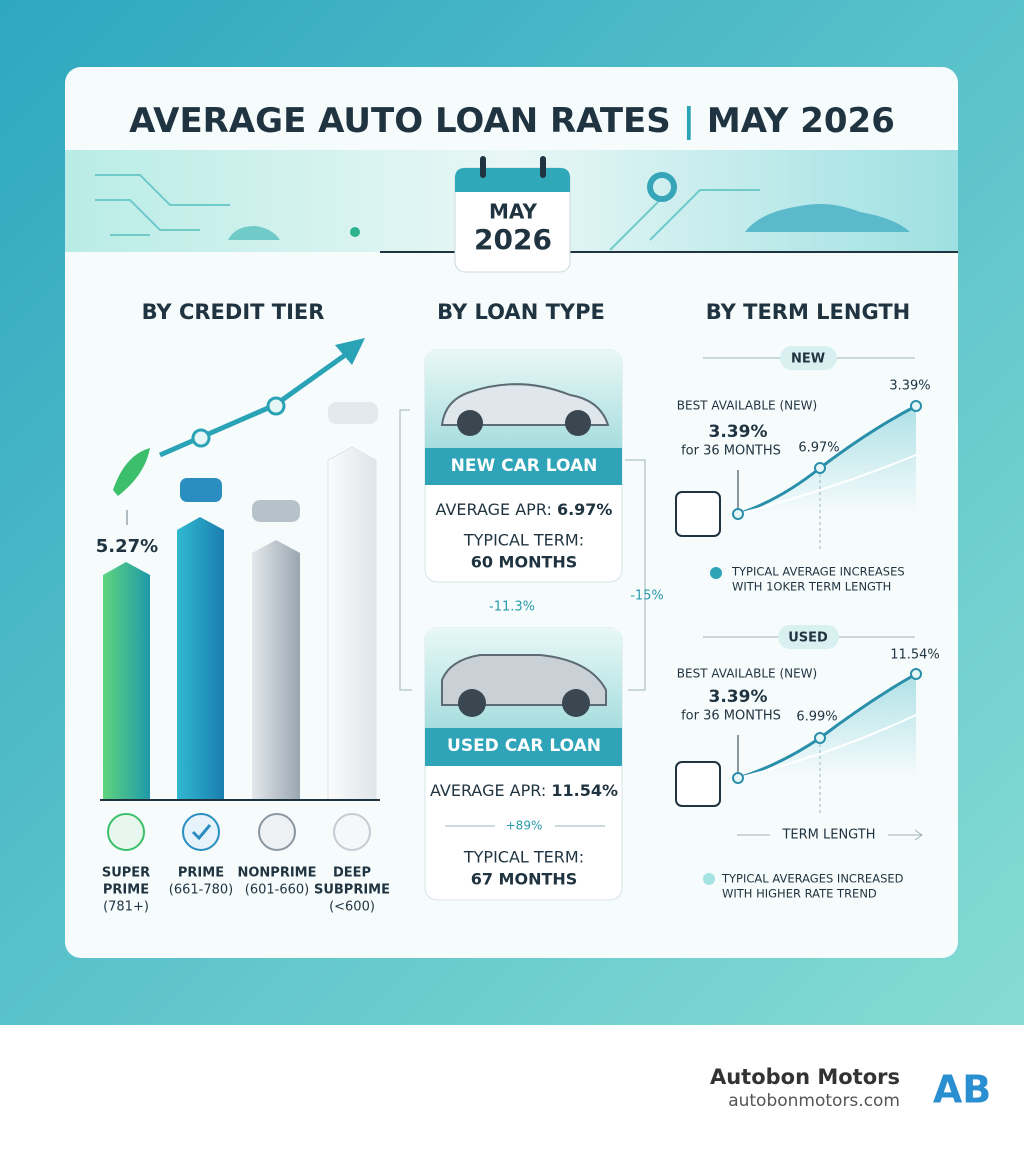 Image resolution: width=1024 pixels, height=1158 pixels. What do you see at coordinates (512, 1089) in the screenshot?
I see `footer-bg` at bounding box center [512, 1089].